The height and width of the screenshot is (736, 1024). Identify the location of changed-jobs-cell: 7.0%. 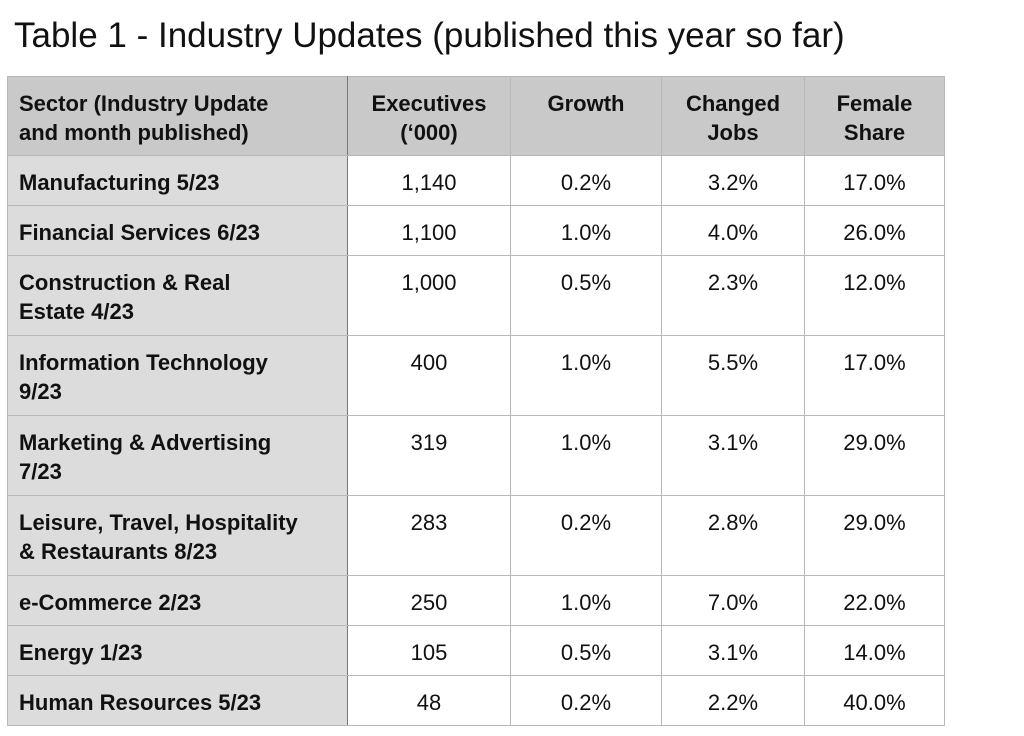
(733, 600).